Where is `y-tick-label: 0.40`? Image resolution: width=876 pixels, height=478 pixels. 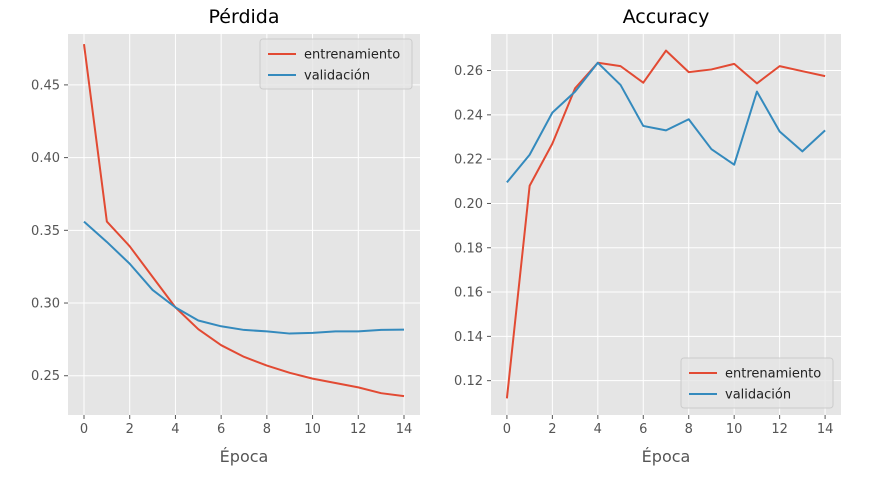 y-tick-label: 0.40 is located at coordinates (45, 158).